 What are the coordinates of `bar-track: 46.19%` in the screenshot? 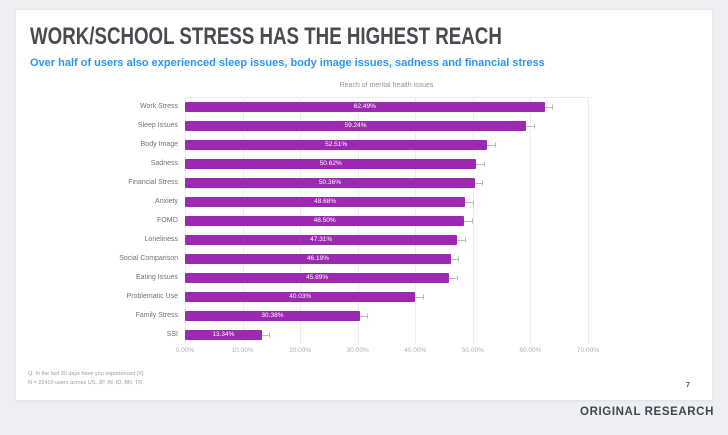 It's located at (386, 258).